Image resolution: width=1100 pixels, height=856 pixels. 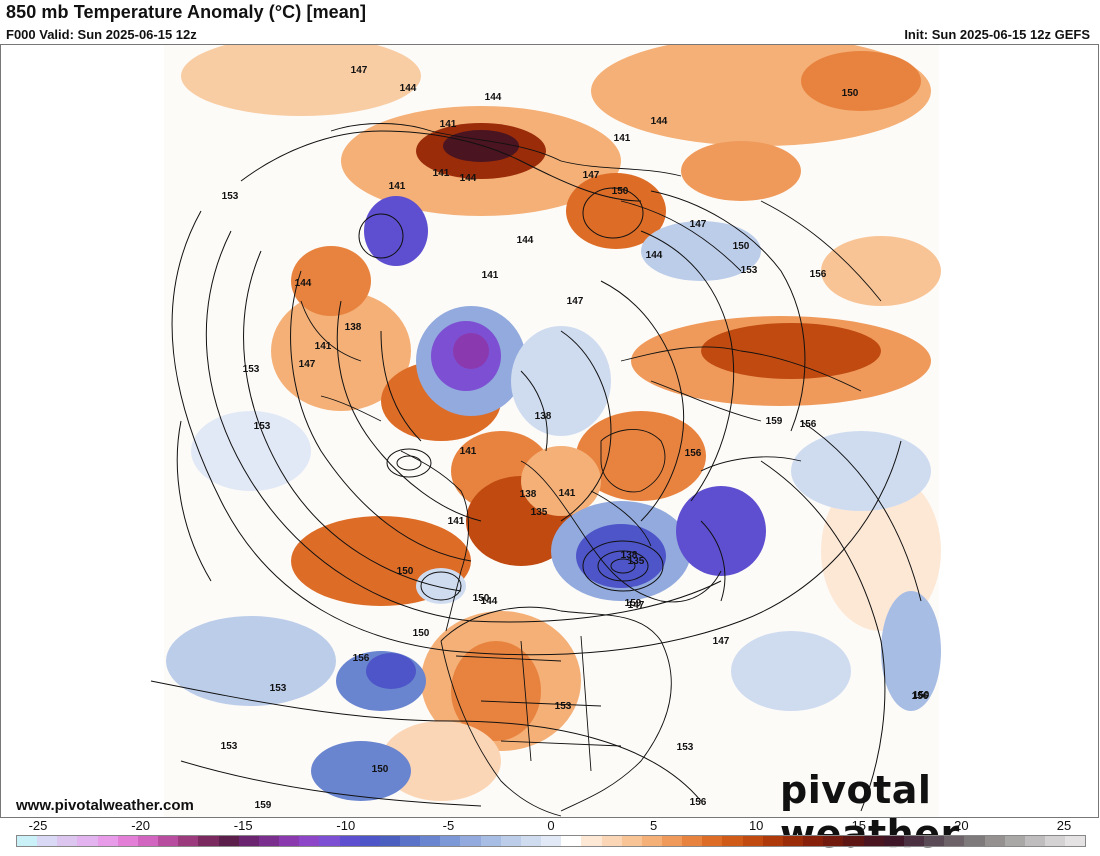 I want to click on colorbar-tick-label: -10, so click(x=346, y=825).